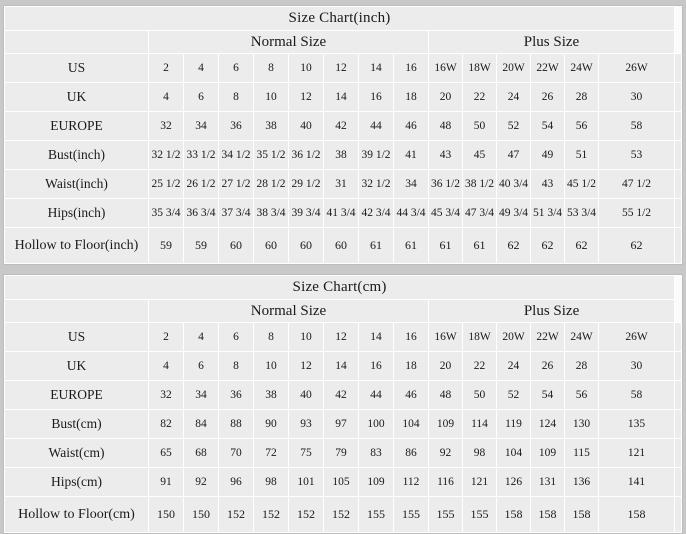 This screenshot has width=686, height=534. Describe the element at coordinates (166, 68) in the screenshot. I see `data-cell: 2` at that location.